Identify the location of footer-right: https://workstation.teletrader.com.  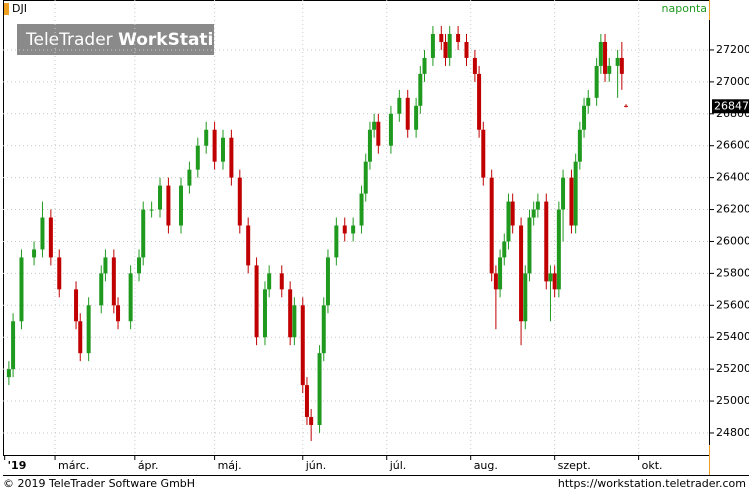
(652, 483).